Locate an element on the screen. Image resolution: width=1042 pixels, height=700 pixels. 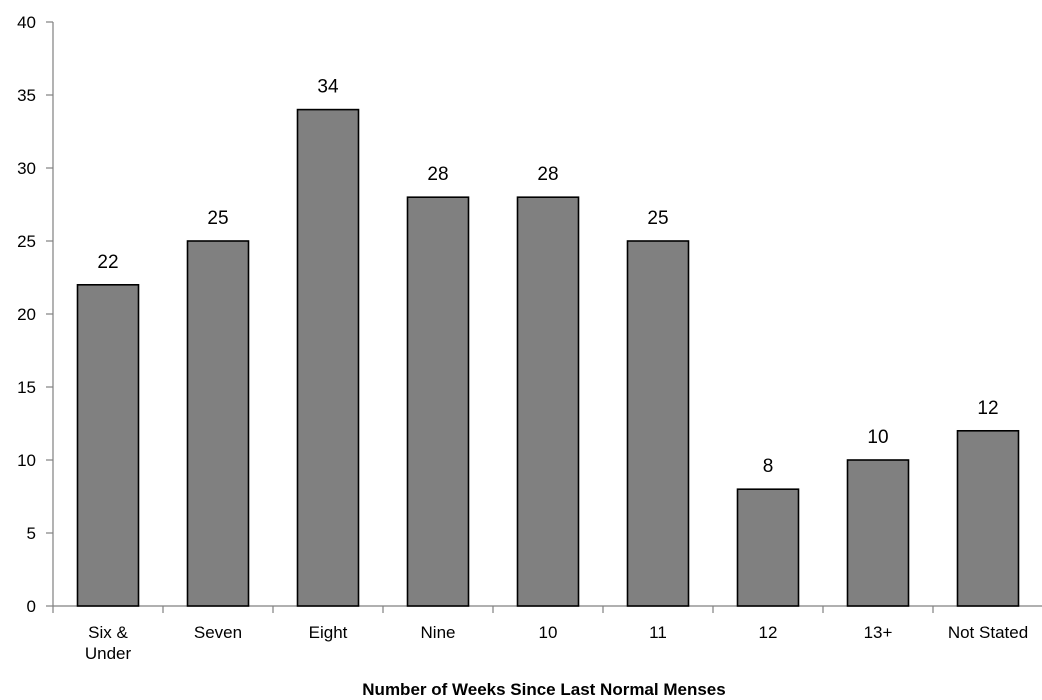
x-tick-label-line: Not Stated is located at coordinates (988, 632).